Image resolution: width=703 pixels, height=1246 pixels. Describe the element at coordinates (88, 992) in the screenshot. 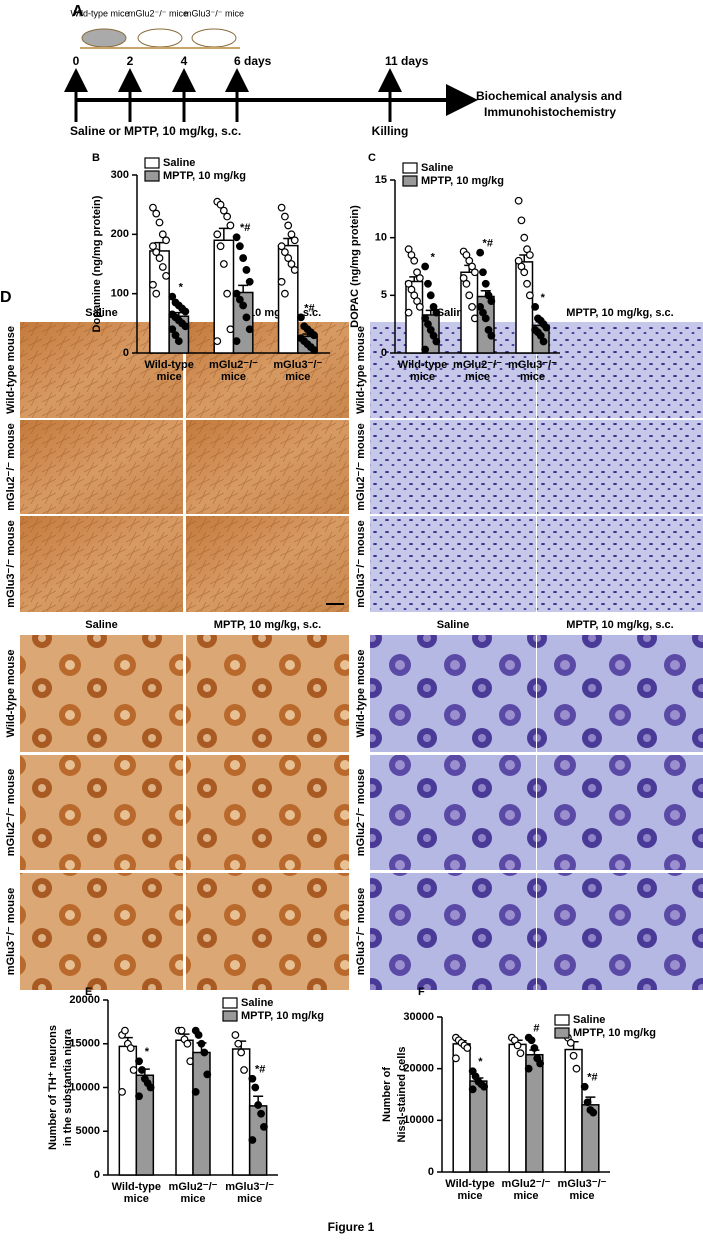

I see `panel-letter: E` at that location.